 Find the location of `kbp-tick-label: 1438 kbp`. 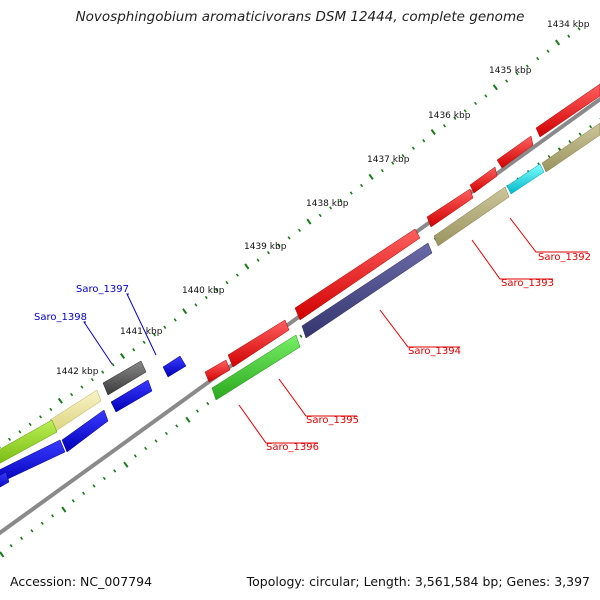

kbp-tick-label: 1438 kbp is located at coordinates (327, 204).